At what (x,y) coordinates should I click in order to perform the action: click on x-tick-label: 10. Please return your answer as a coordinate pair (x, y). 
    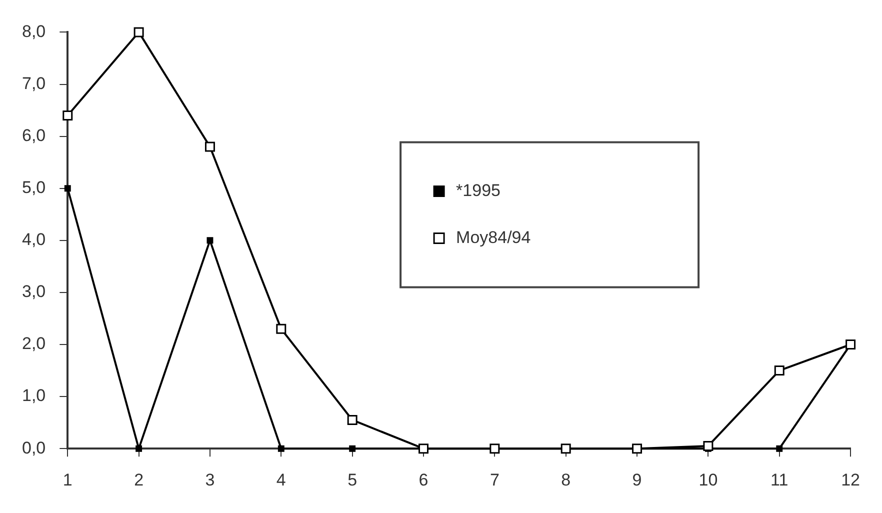
    Looking at the image, I should click on (708, 480).